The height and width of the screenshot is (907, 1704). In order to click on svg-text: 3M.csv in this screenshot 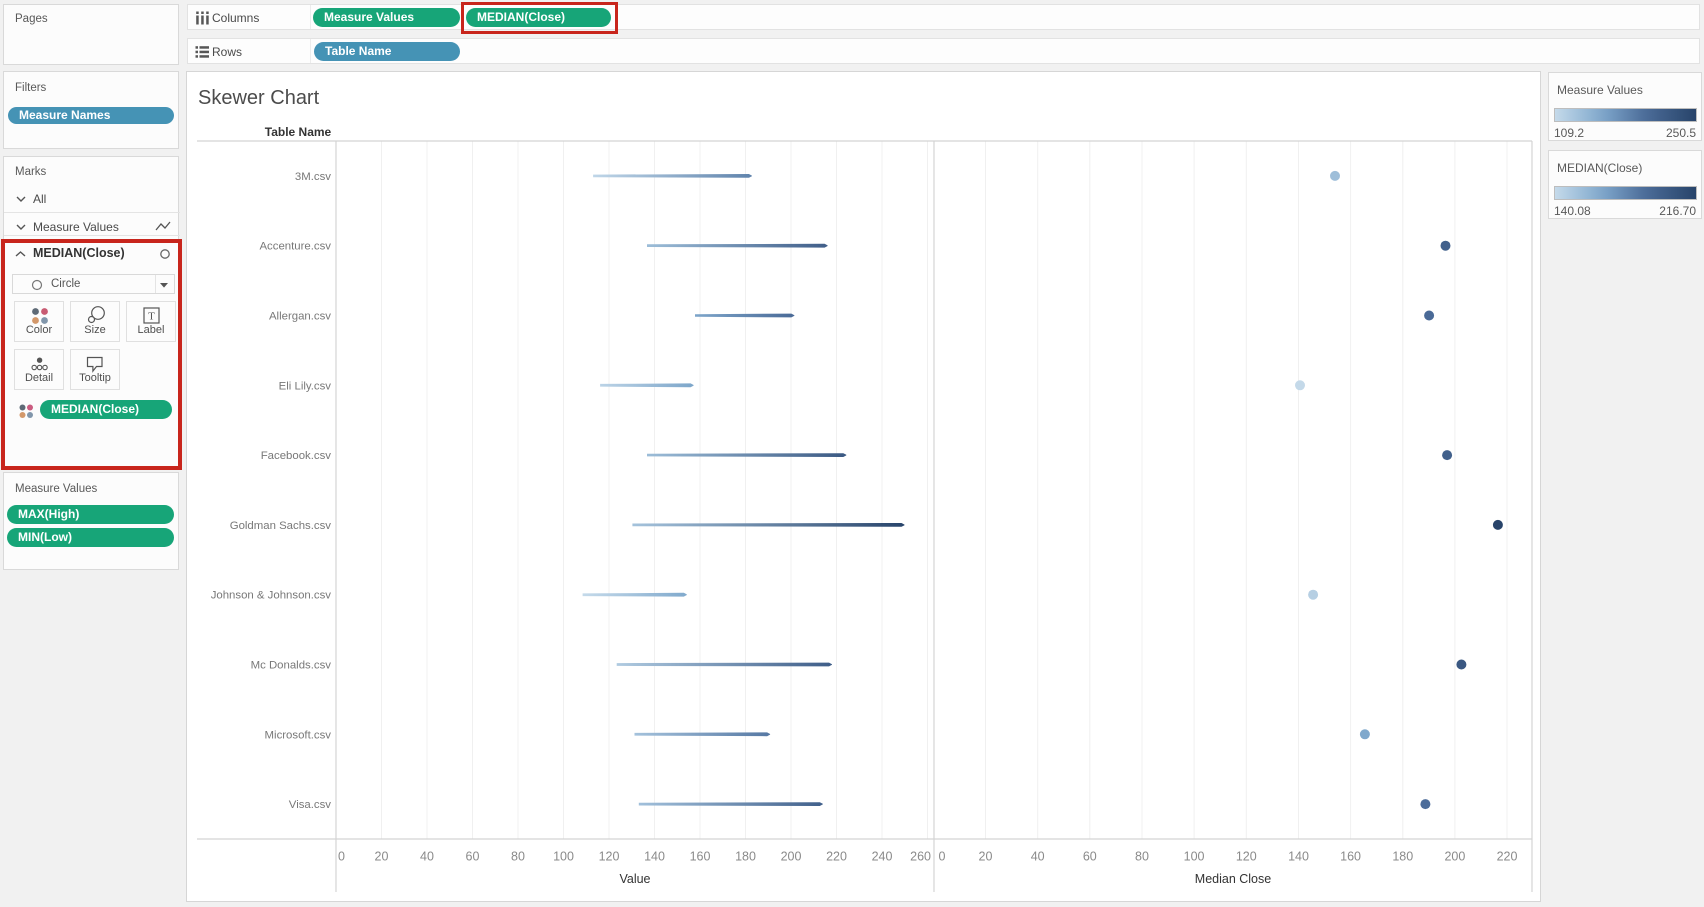, I will do `click(313, 177)`.